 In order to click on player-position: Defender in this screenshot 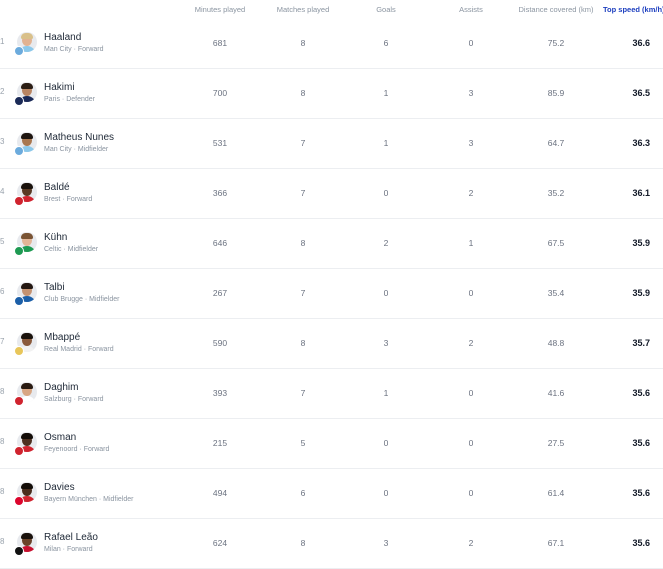, I will do `click(80, 99)`.